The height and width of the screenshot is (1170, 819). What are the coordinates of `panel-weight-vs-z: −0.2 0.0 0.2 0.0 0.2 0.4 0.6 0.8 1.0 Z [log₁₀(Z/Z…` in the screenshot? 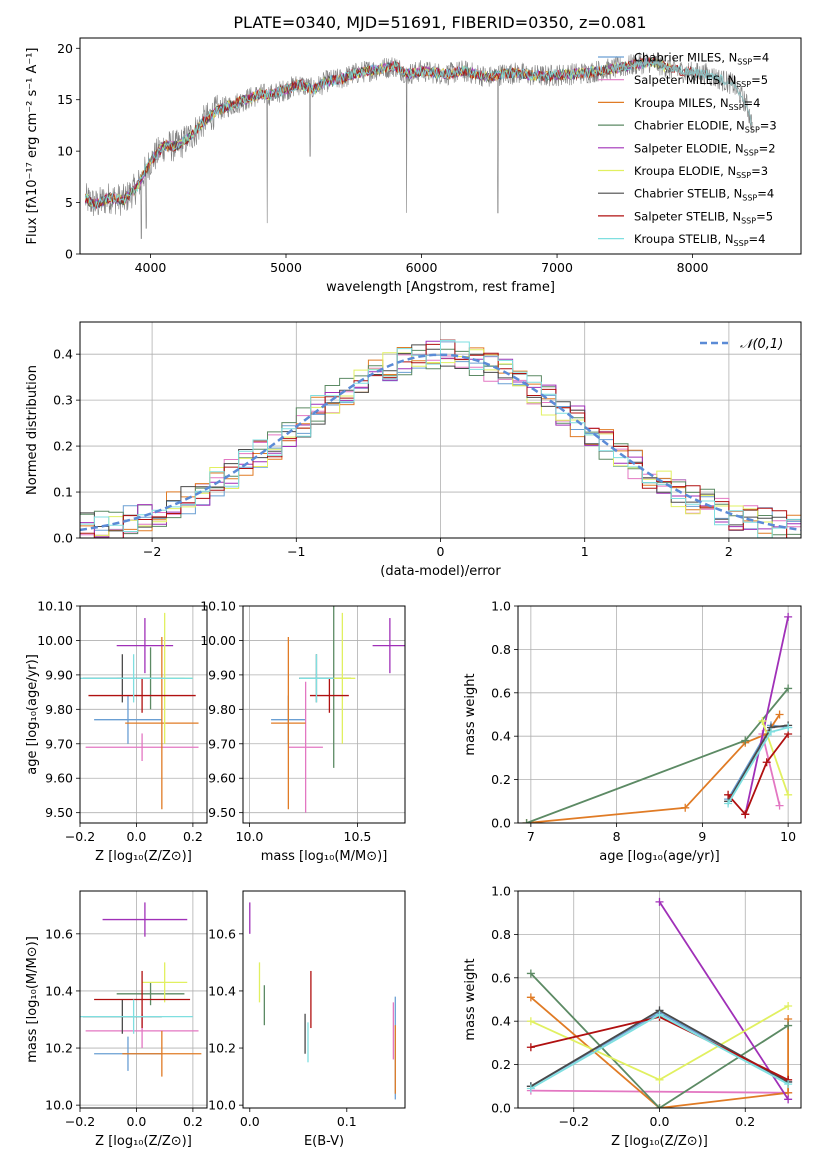 It's located at (632, 1016).